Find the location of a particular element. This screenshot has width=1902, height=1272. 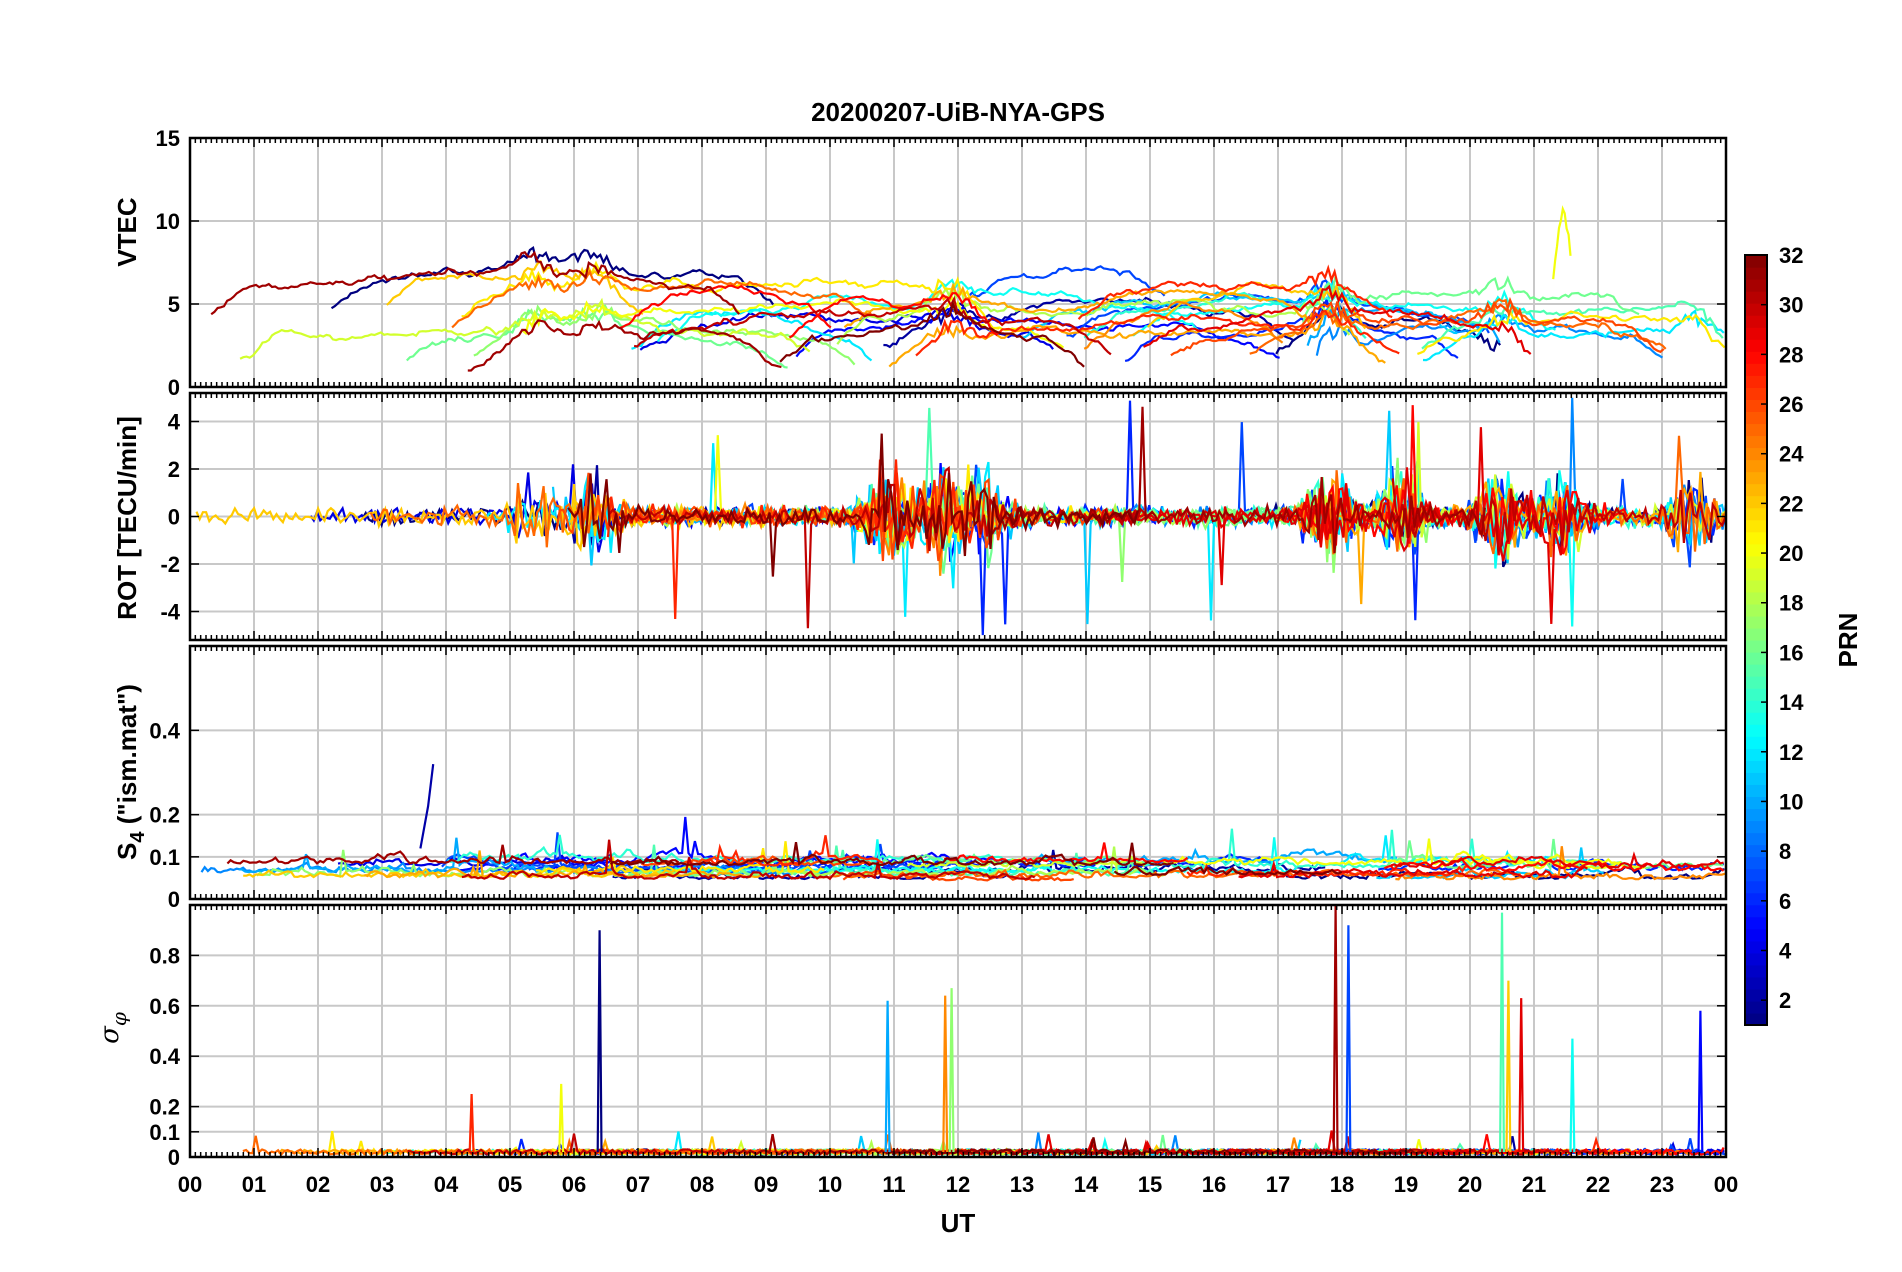

s4-max-peak is located at coordinates (427, 806).